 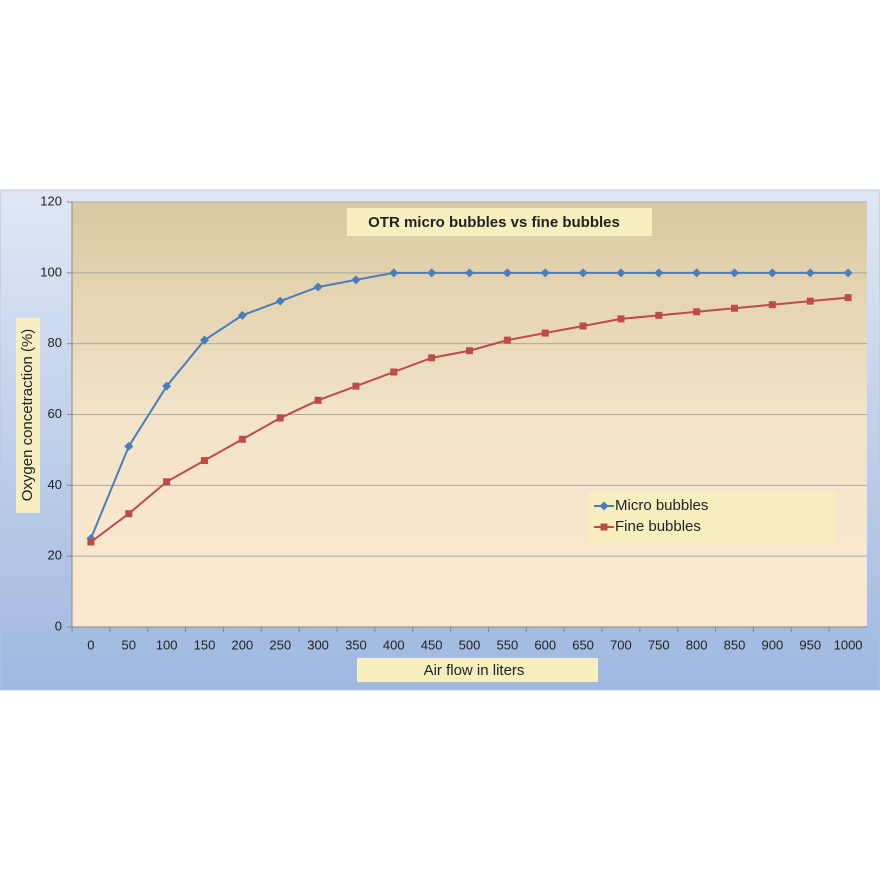 I want to click on x-tick-label: 450, so click(x=432, y=644).